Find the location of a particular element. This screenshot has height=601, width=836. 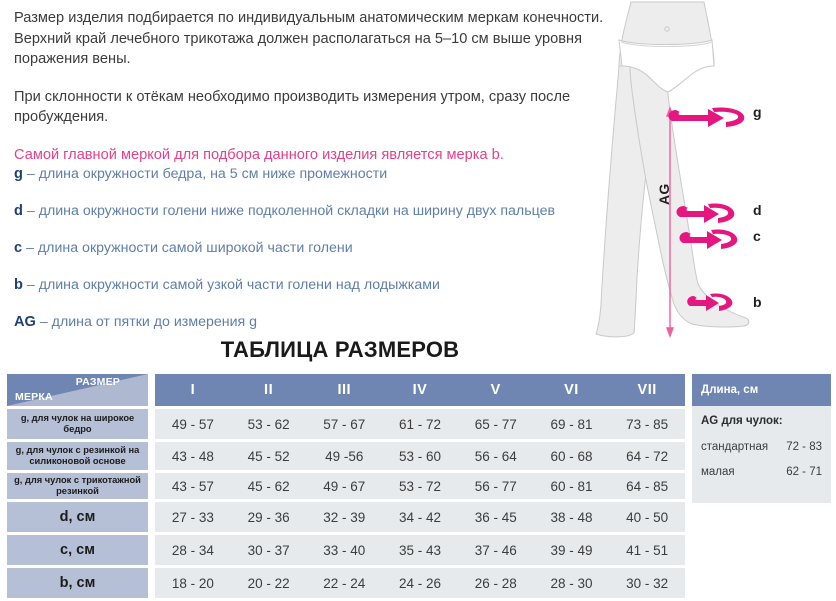

cell: 43 - 48 is located at coordinates (192, 456).